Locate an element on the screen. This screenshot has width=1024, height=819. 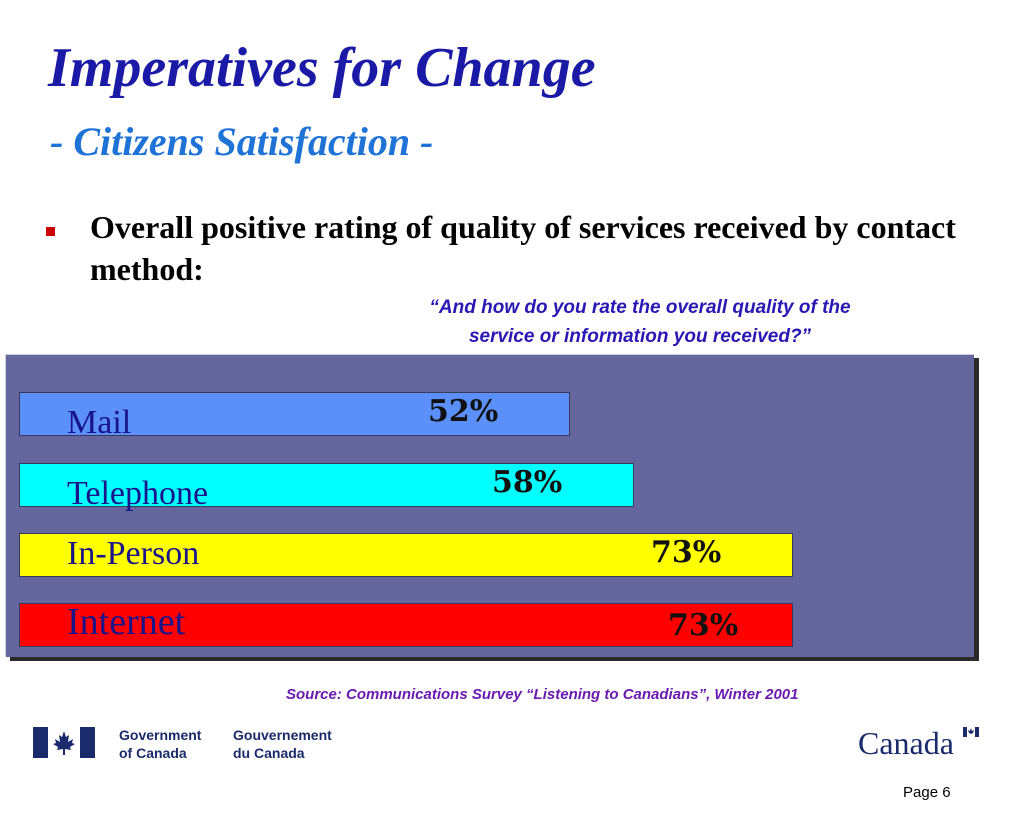
bar-value-in-person: 73% is located at coordinates (686, 552).